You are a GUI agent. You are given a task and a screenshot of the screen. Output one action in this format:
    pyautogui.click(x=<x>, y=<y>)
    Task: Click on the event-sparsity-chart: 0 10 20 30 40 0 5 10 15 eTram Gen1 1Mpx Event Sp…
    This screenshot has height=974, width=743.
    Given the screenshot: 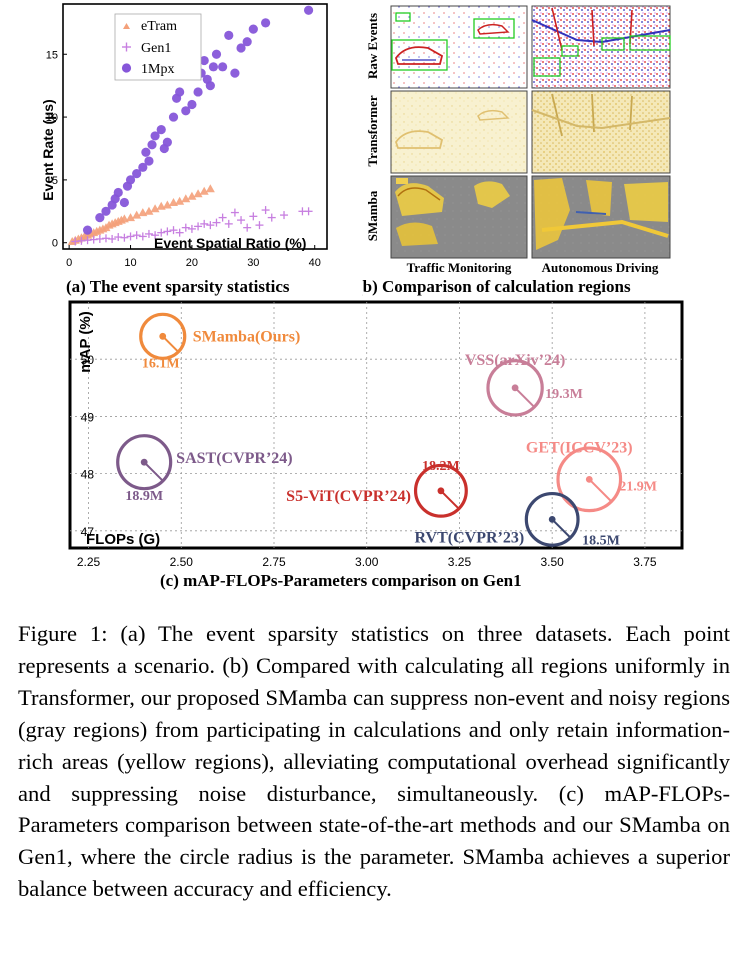 What is the action you would take?
    pyautogui.click(x=184, y=149)
    